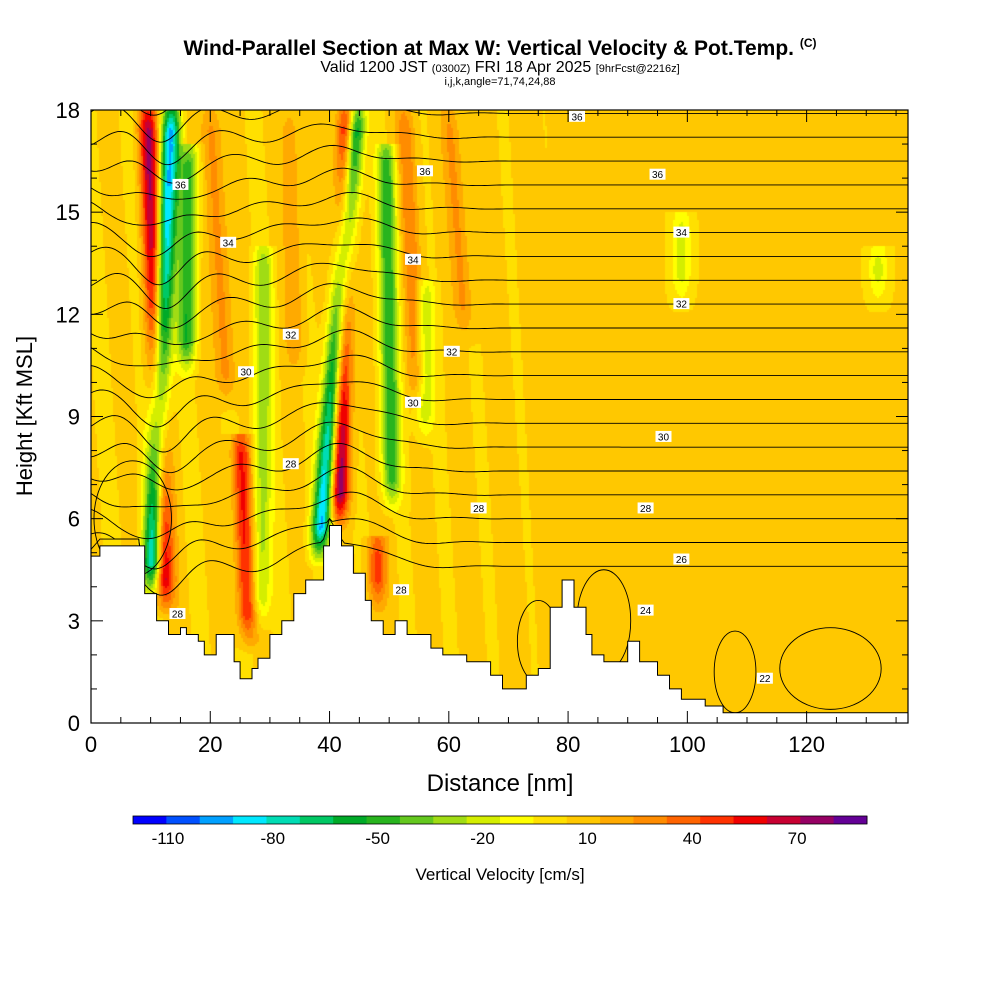  What do you see at coordinates (74, 417) in the screenshot?
I see `y-tick-label: 9` at bounding box center [74, 417].